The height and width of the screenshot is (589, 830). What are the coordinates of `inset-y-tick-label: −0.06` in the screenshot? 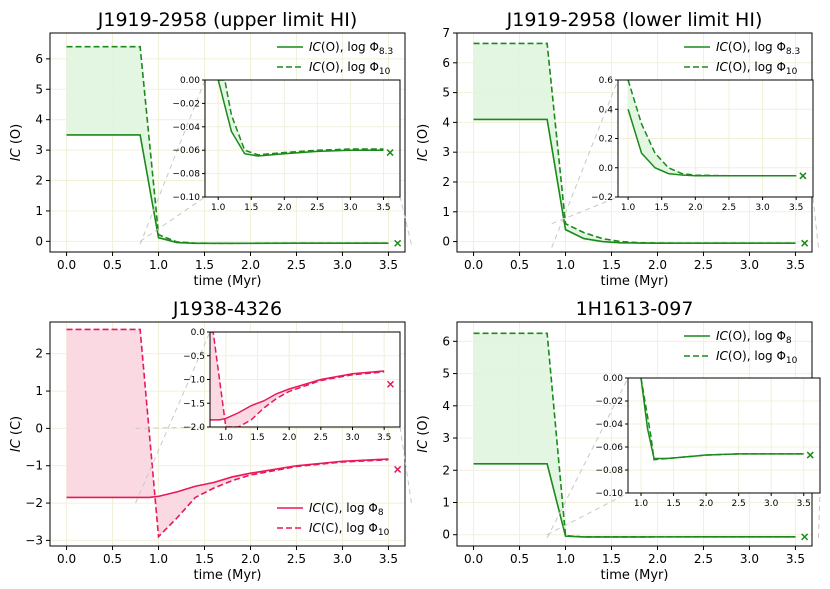 It's located at (609, 448).